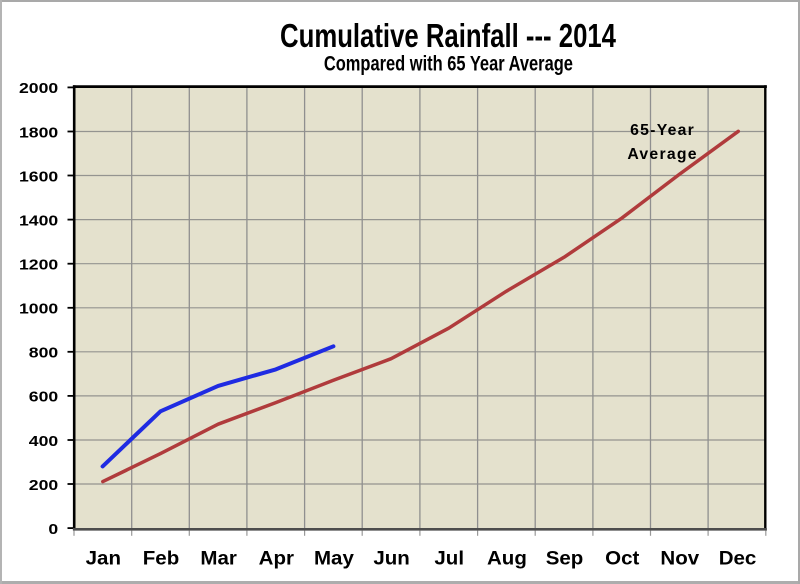 The width and height of the screenshot is (800, 584). I want to click on svg-text: Sep, so click(565, 558).